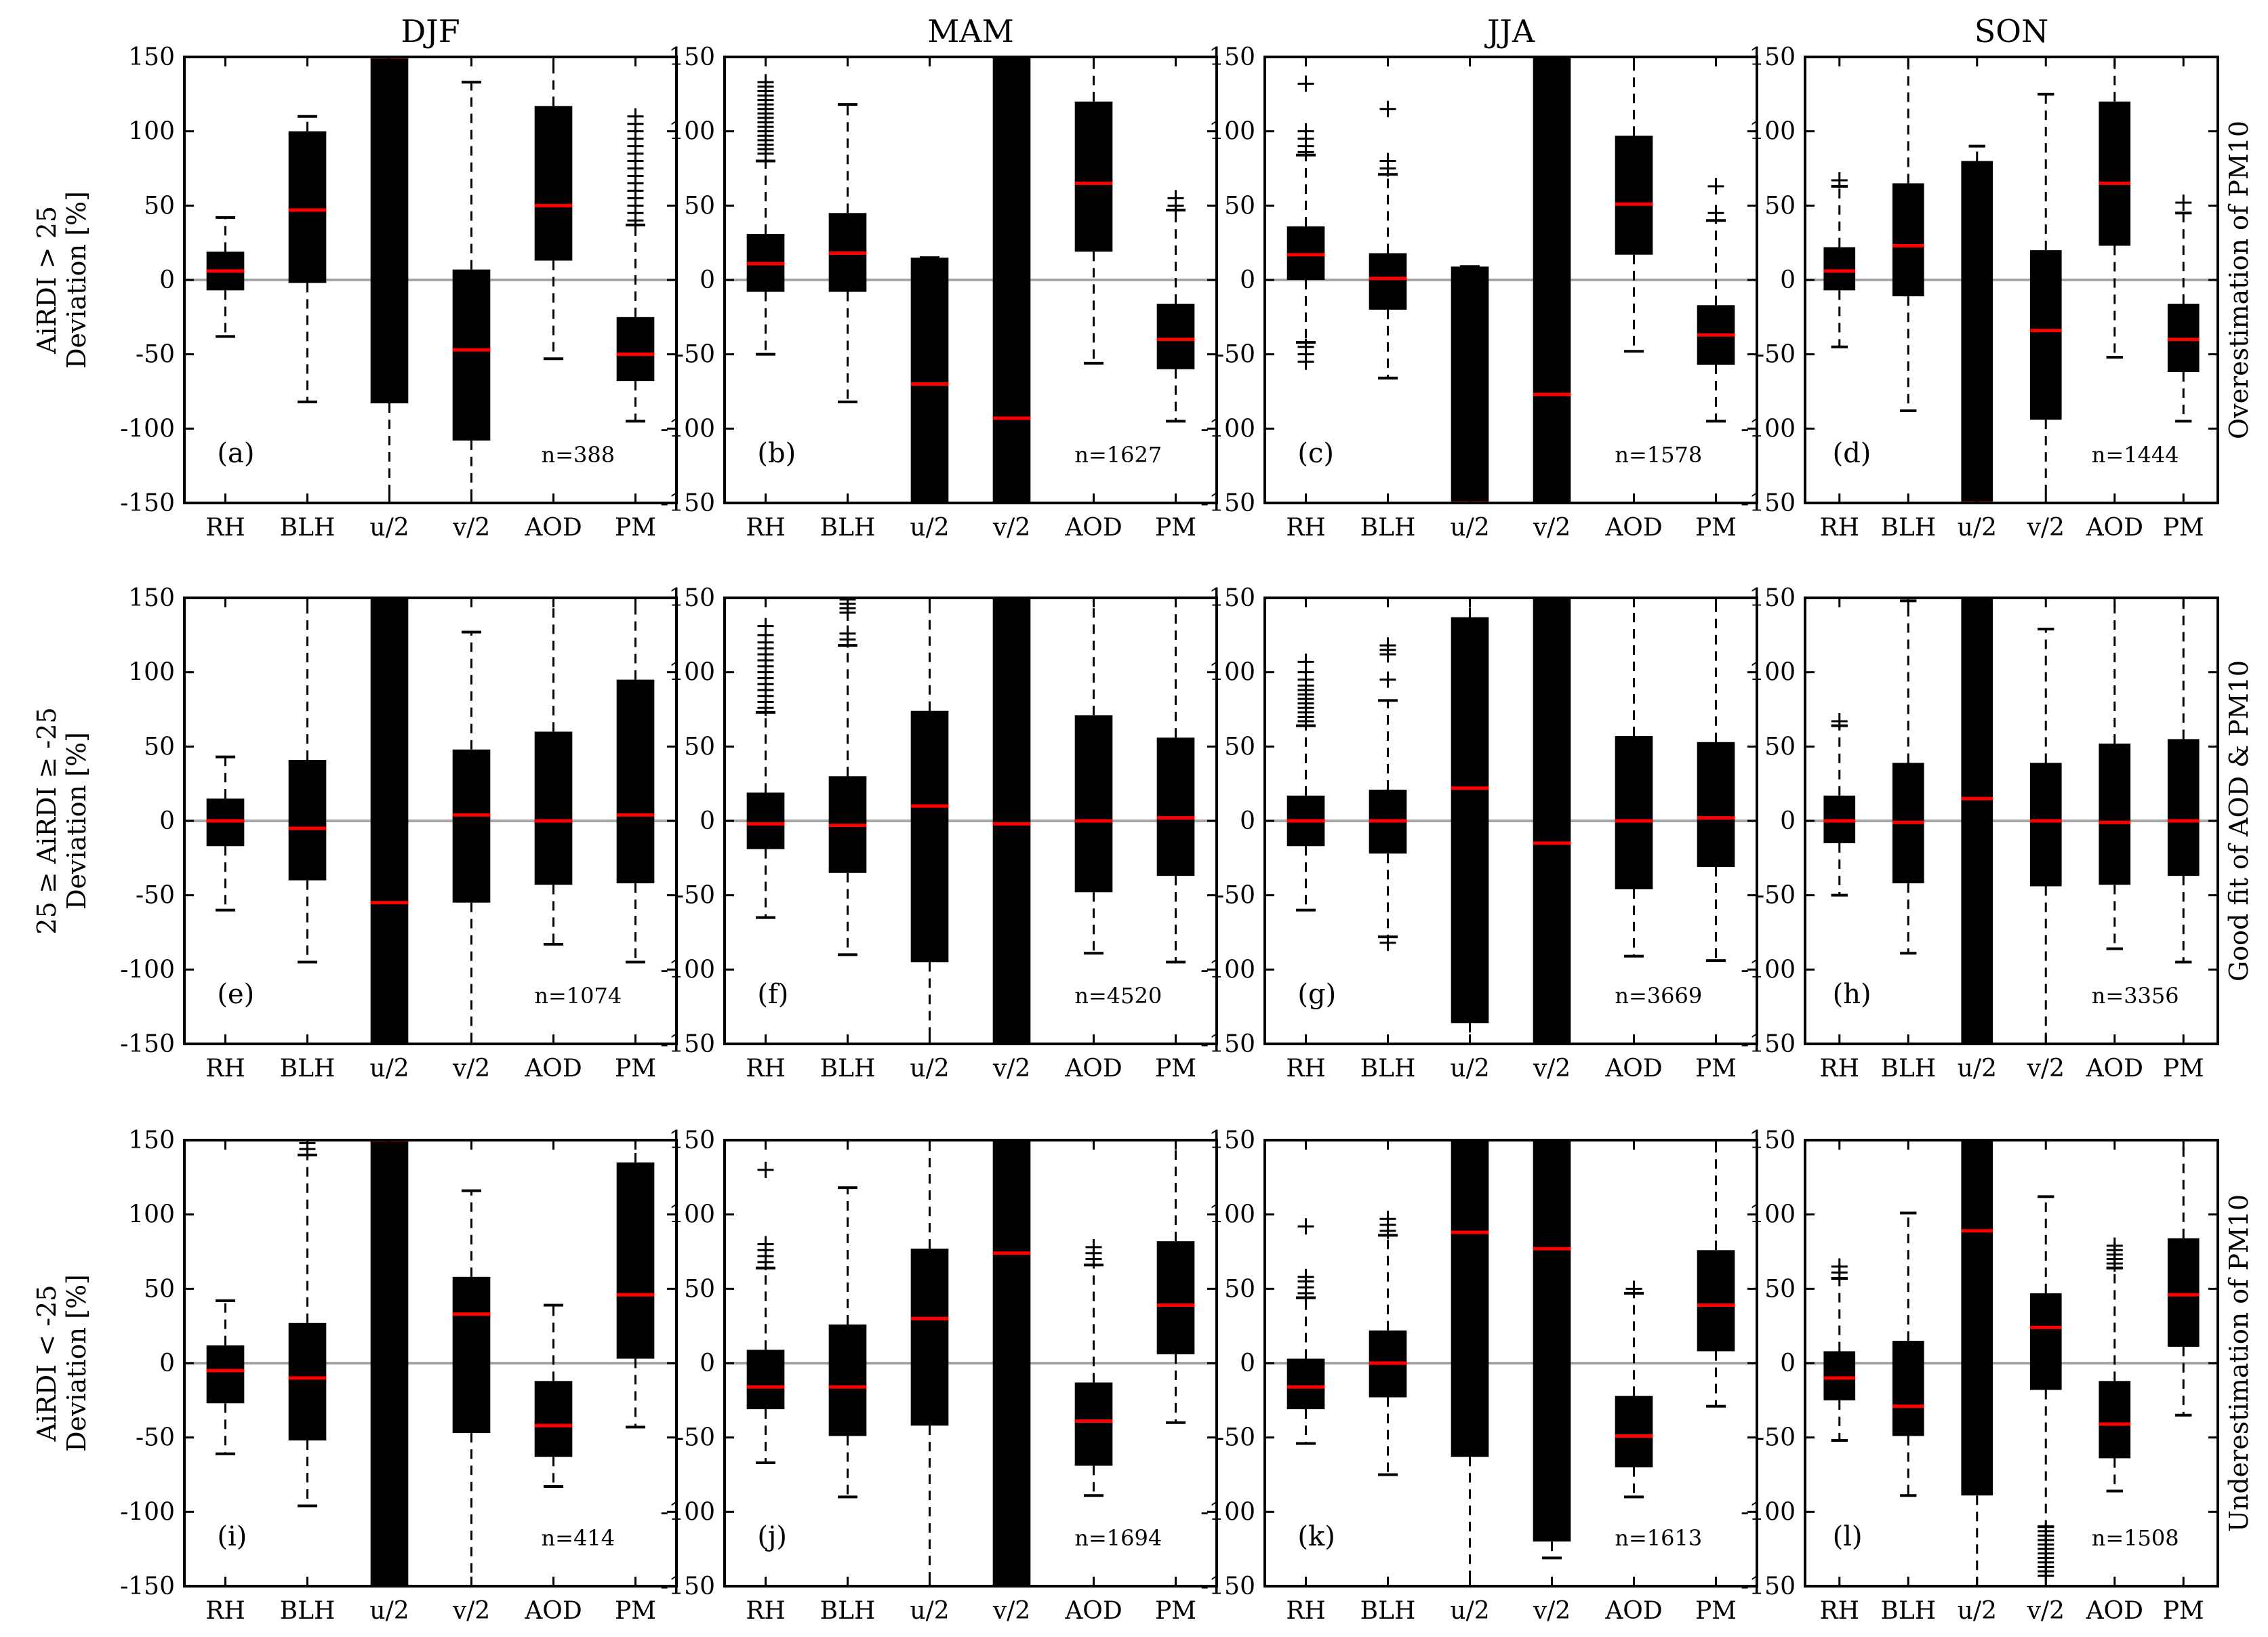 This screenshot has width=2268, height=1637. I want to click on side-label-2: Good fit of AOD & PM10, so click(2239, 821).